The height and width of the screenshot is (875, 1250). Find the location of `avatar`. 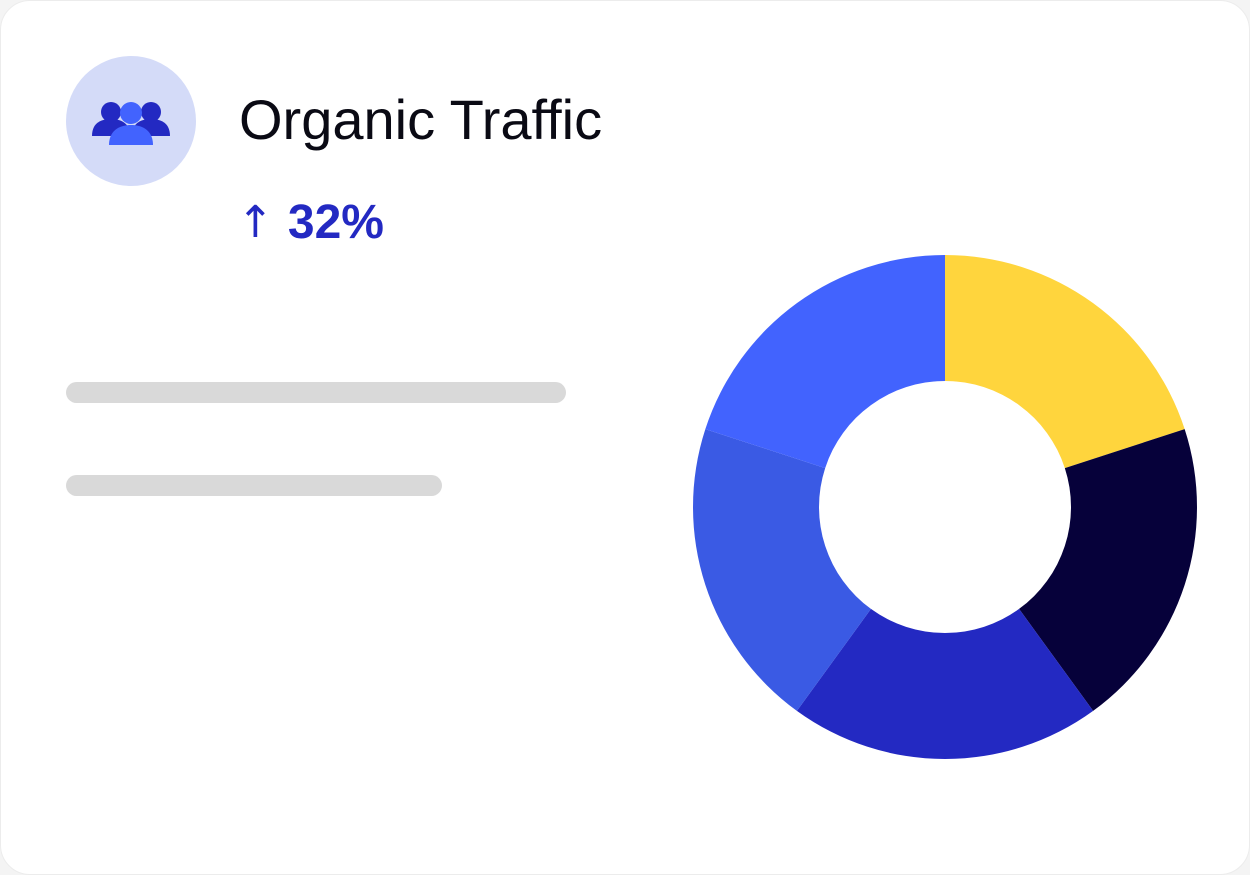

avatar is located at coordinates (131, 121).